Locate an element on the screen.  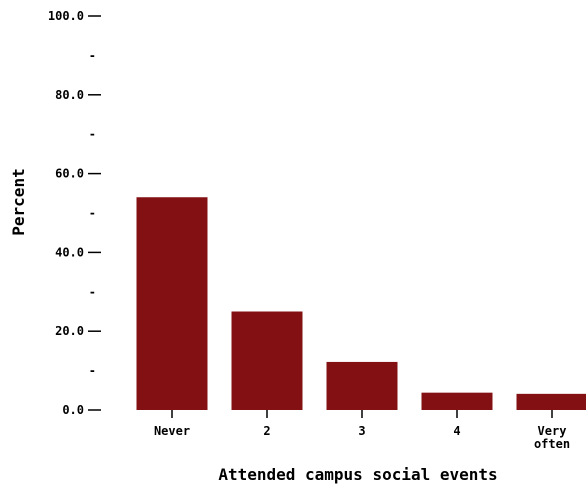
x-tick-label: Very is located at coordinates (552, 431).